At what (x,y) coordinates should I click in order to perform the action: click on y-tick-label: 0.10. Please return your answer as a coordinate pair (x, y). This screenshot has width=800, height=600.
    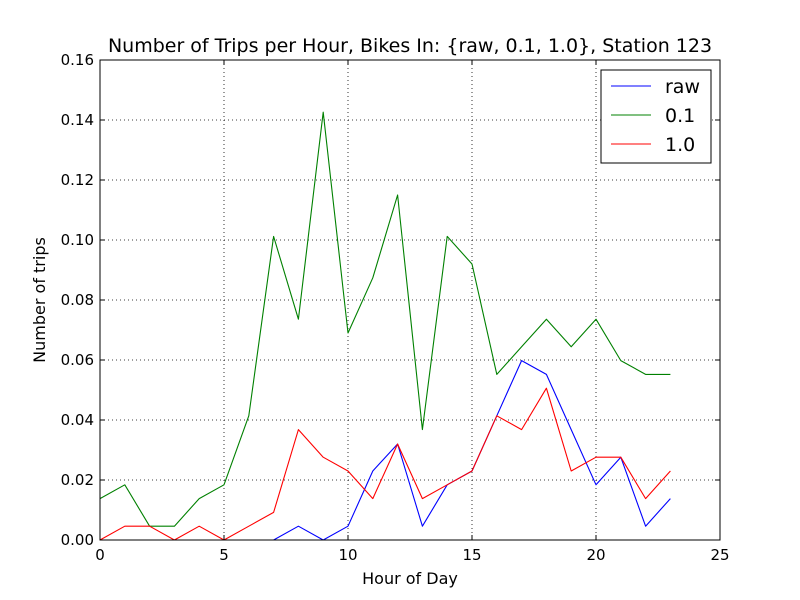
    Looking at the image, I should click on (77, 240).